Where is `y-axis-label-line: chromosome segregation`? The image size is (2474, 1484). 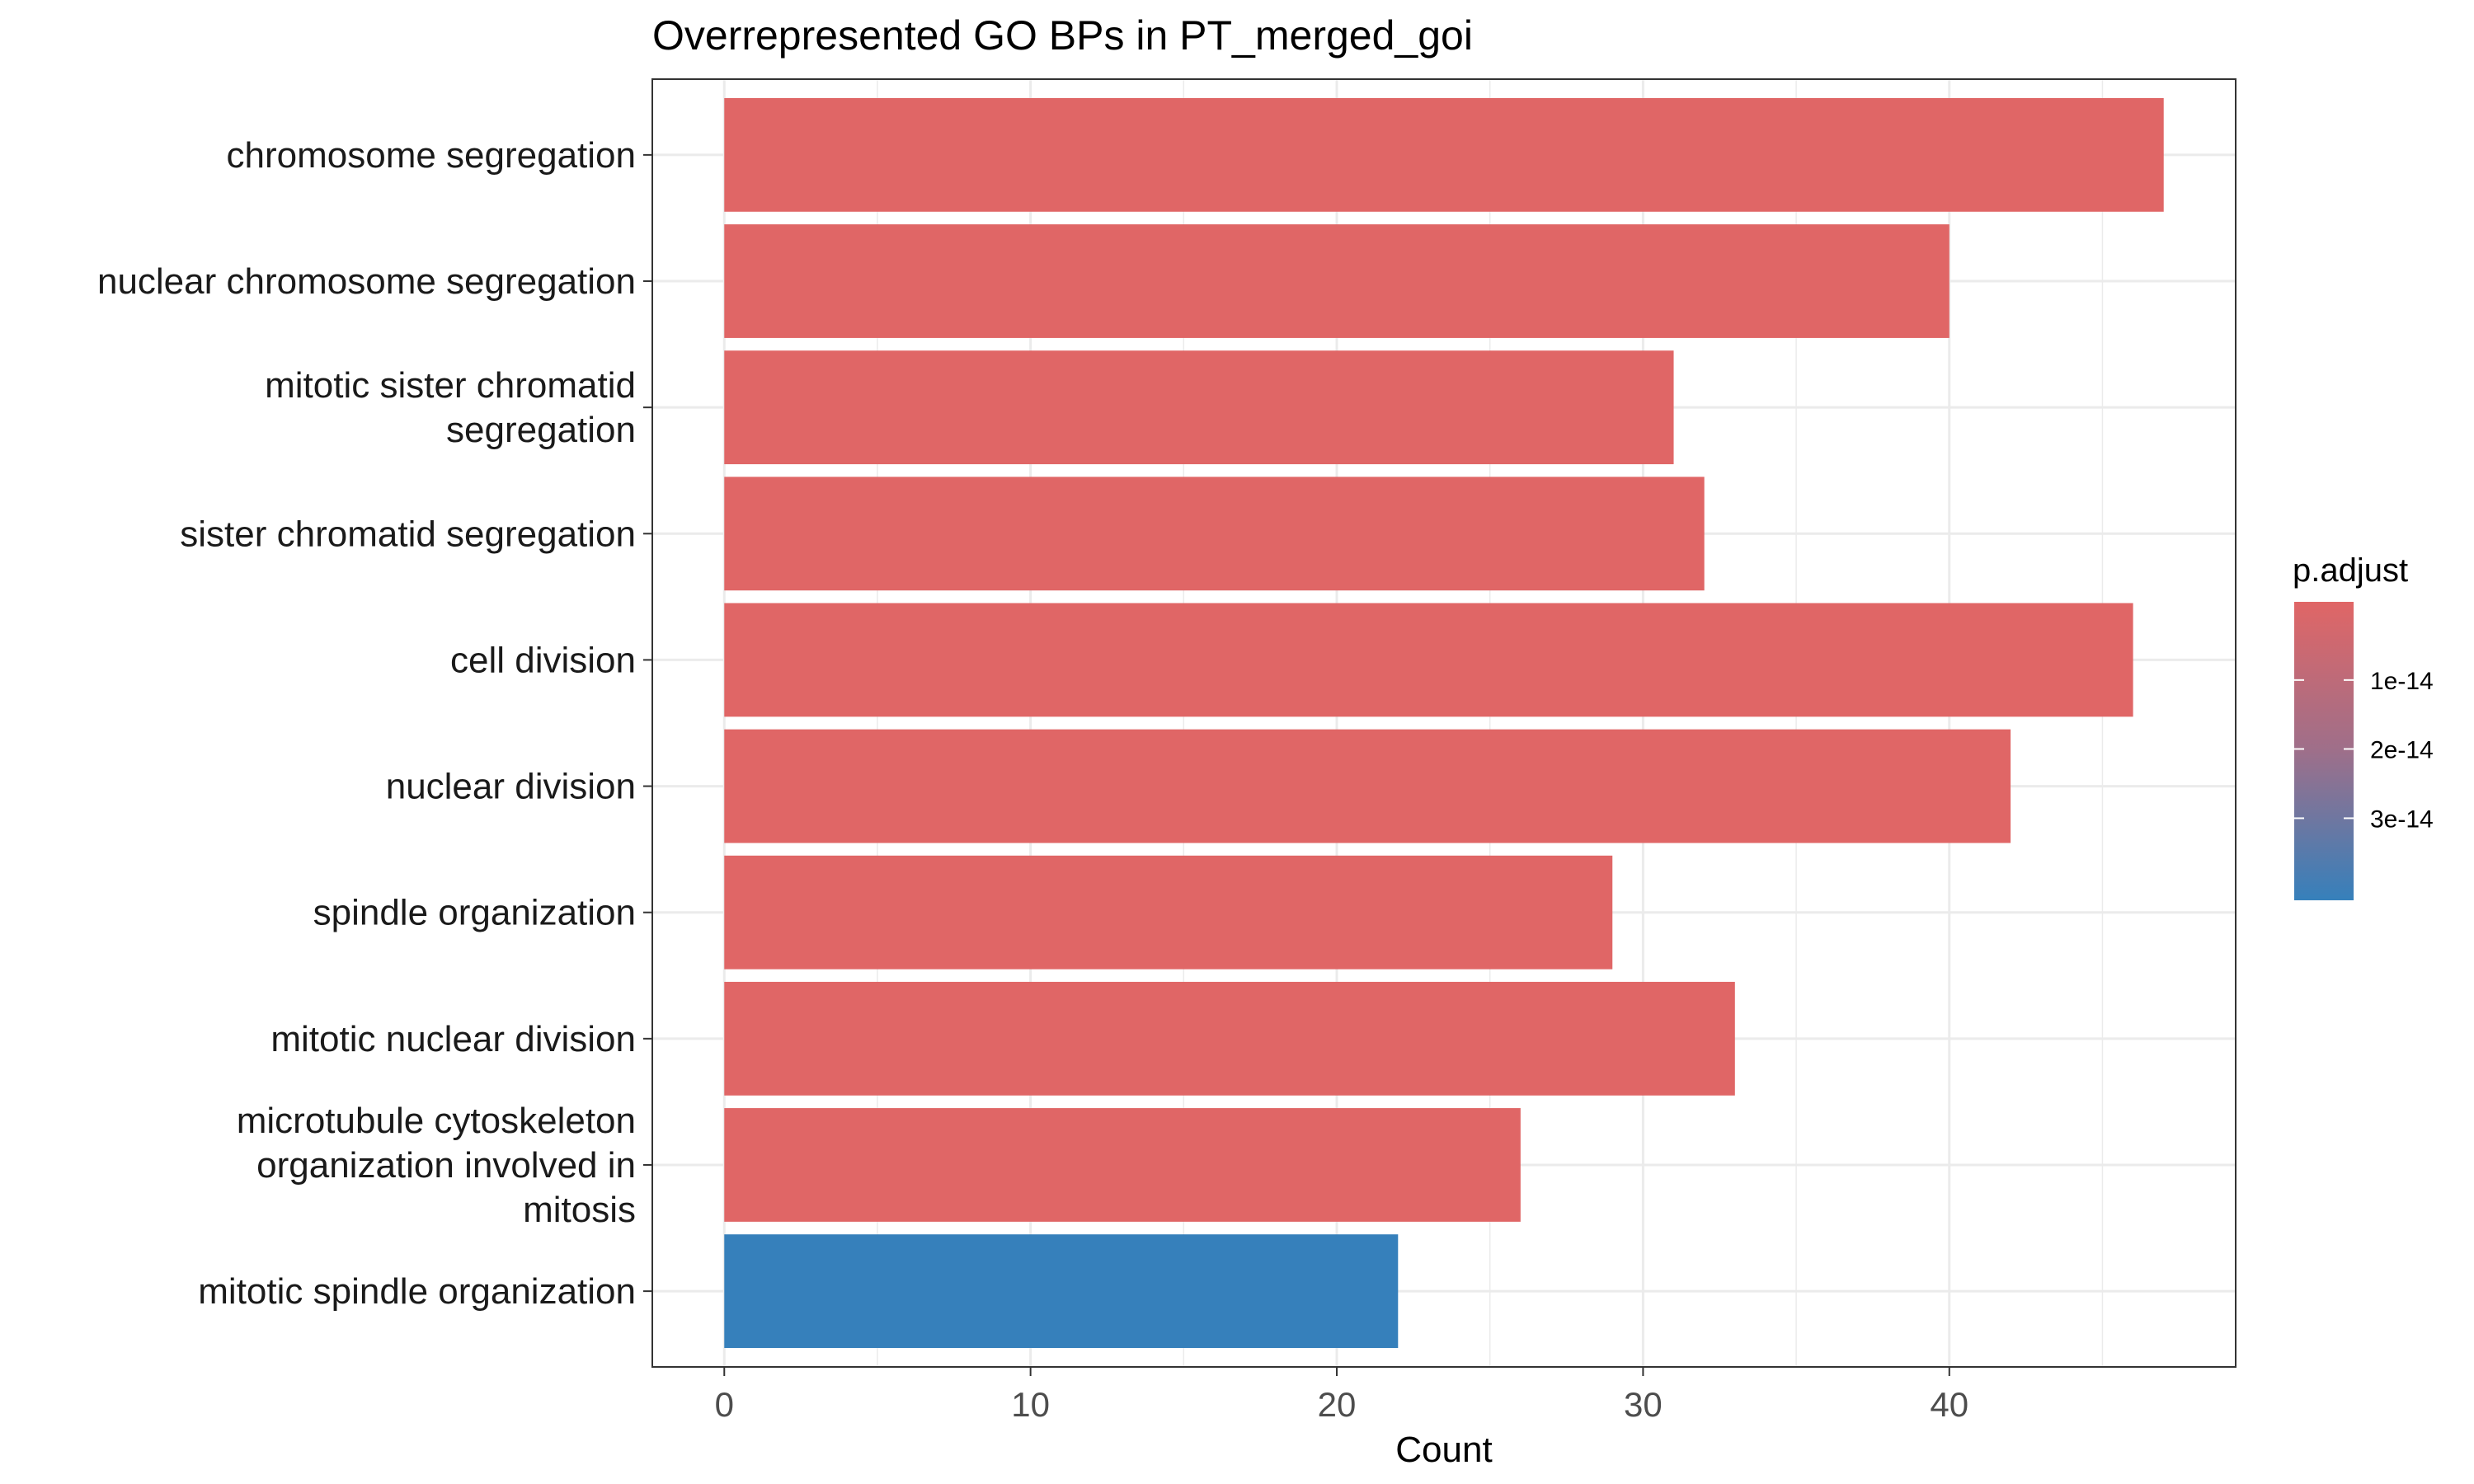
y-axis-label-line: chromosome segregation is located at coordinates (431, 155).